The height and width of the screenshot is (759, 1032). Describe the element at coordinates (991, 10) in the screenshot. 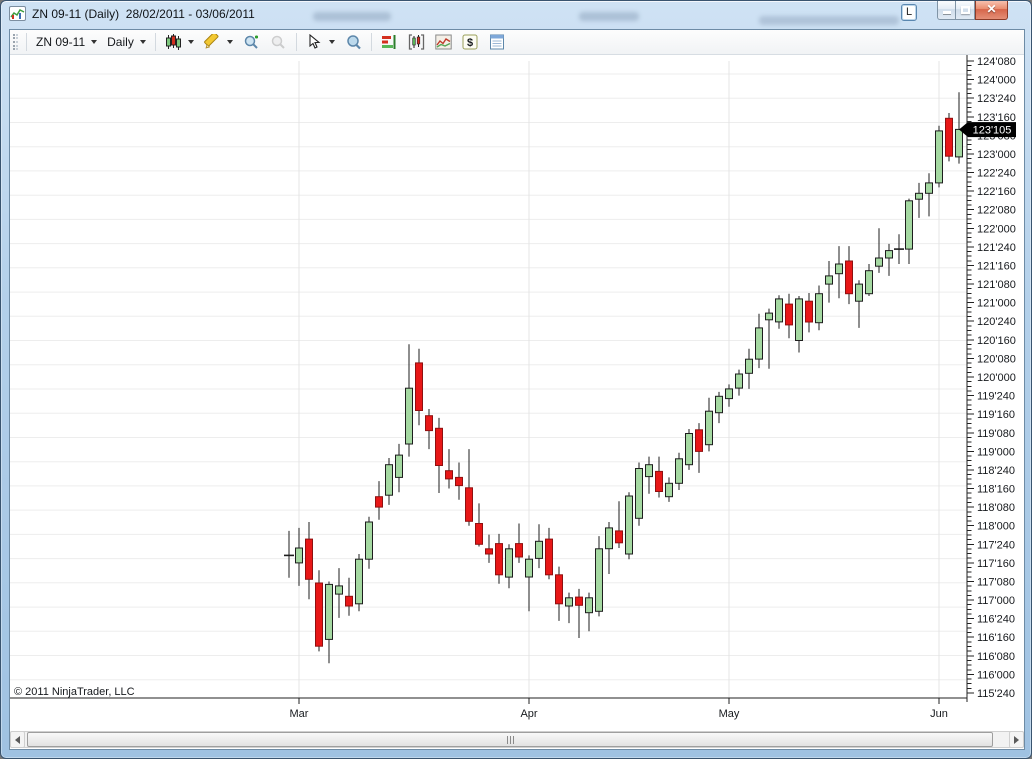

I see `close-button: ✕` at that location.